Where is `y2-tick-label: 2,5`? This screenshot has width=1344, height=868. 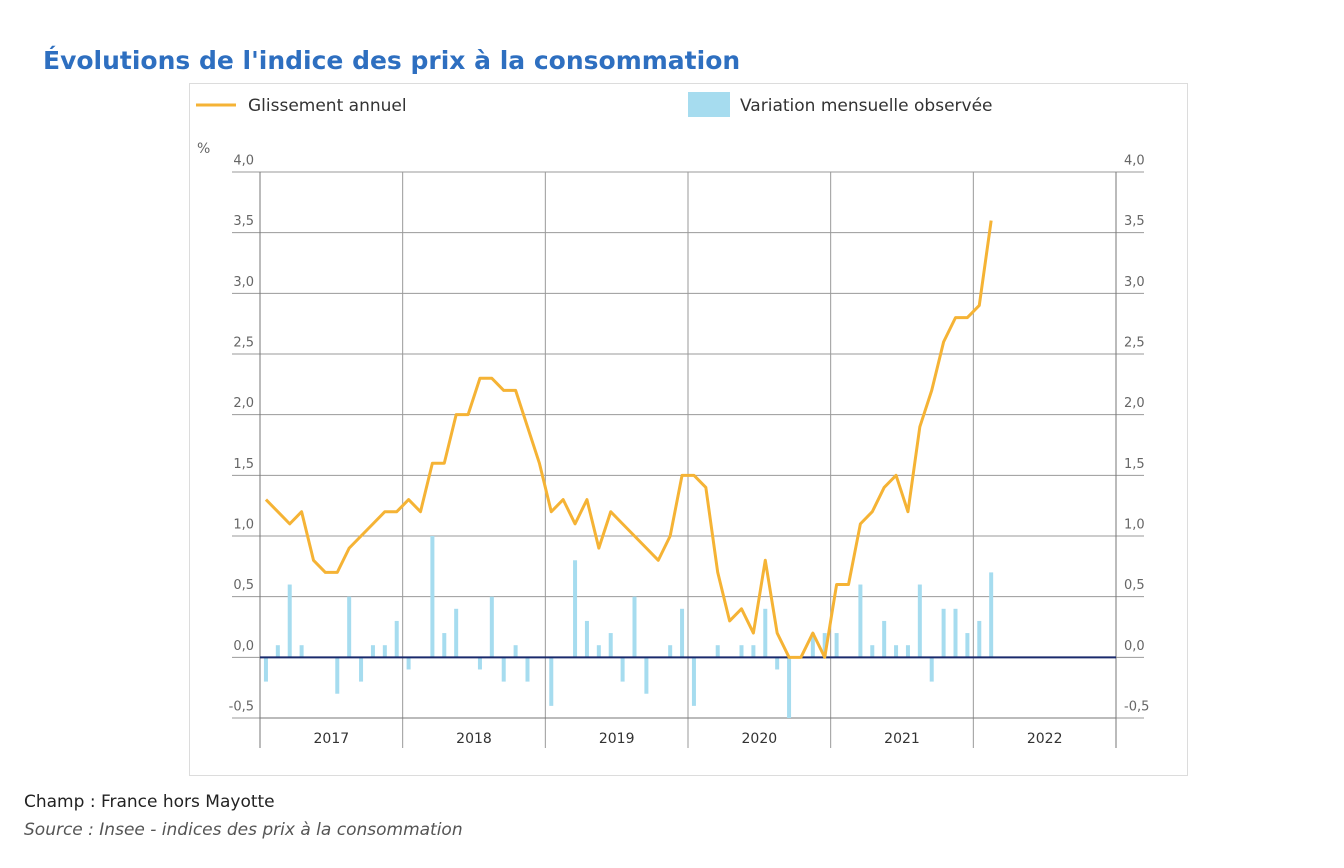
y2-tick-label: 2,5 is located at coordinates (1134, 343).